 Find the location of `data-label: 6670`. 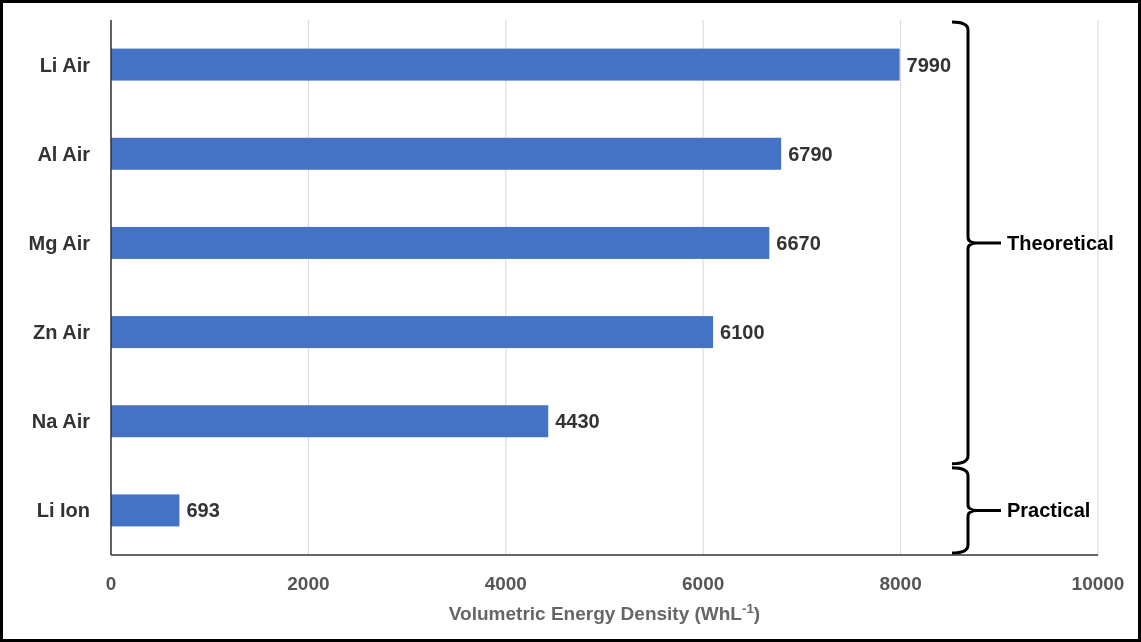

data-label: 6670 is located at coordinates (798, 242).